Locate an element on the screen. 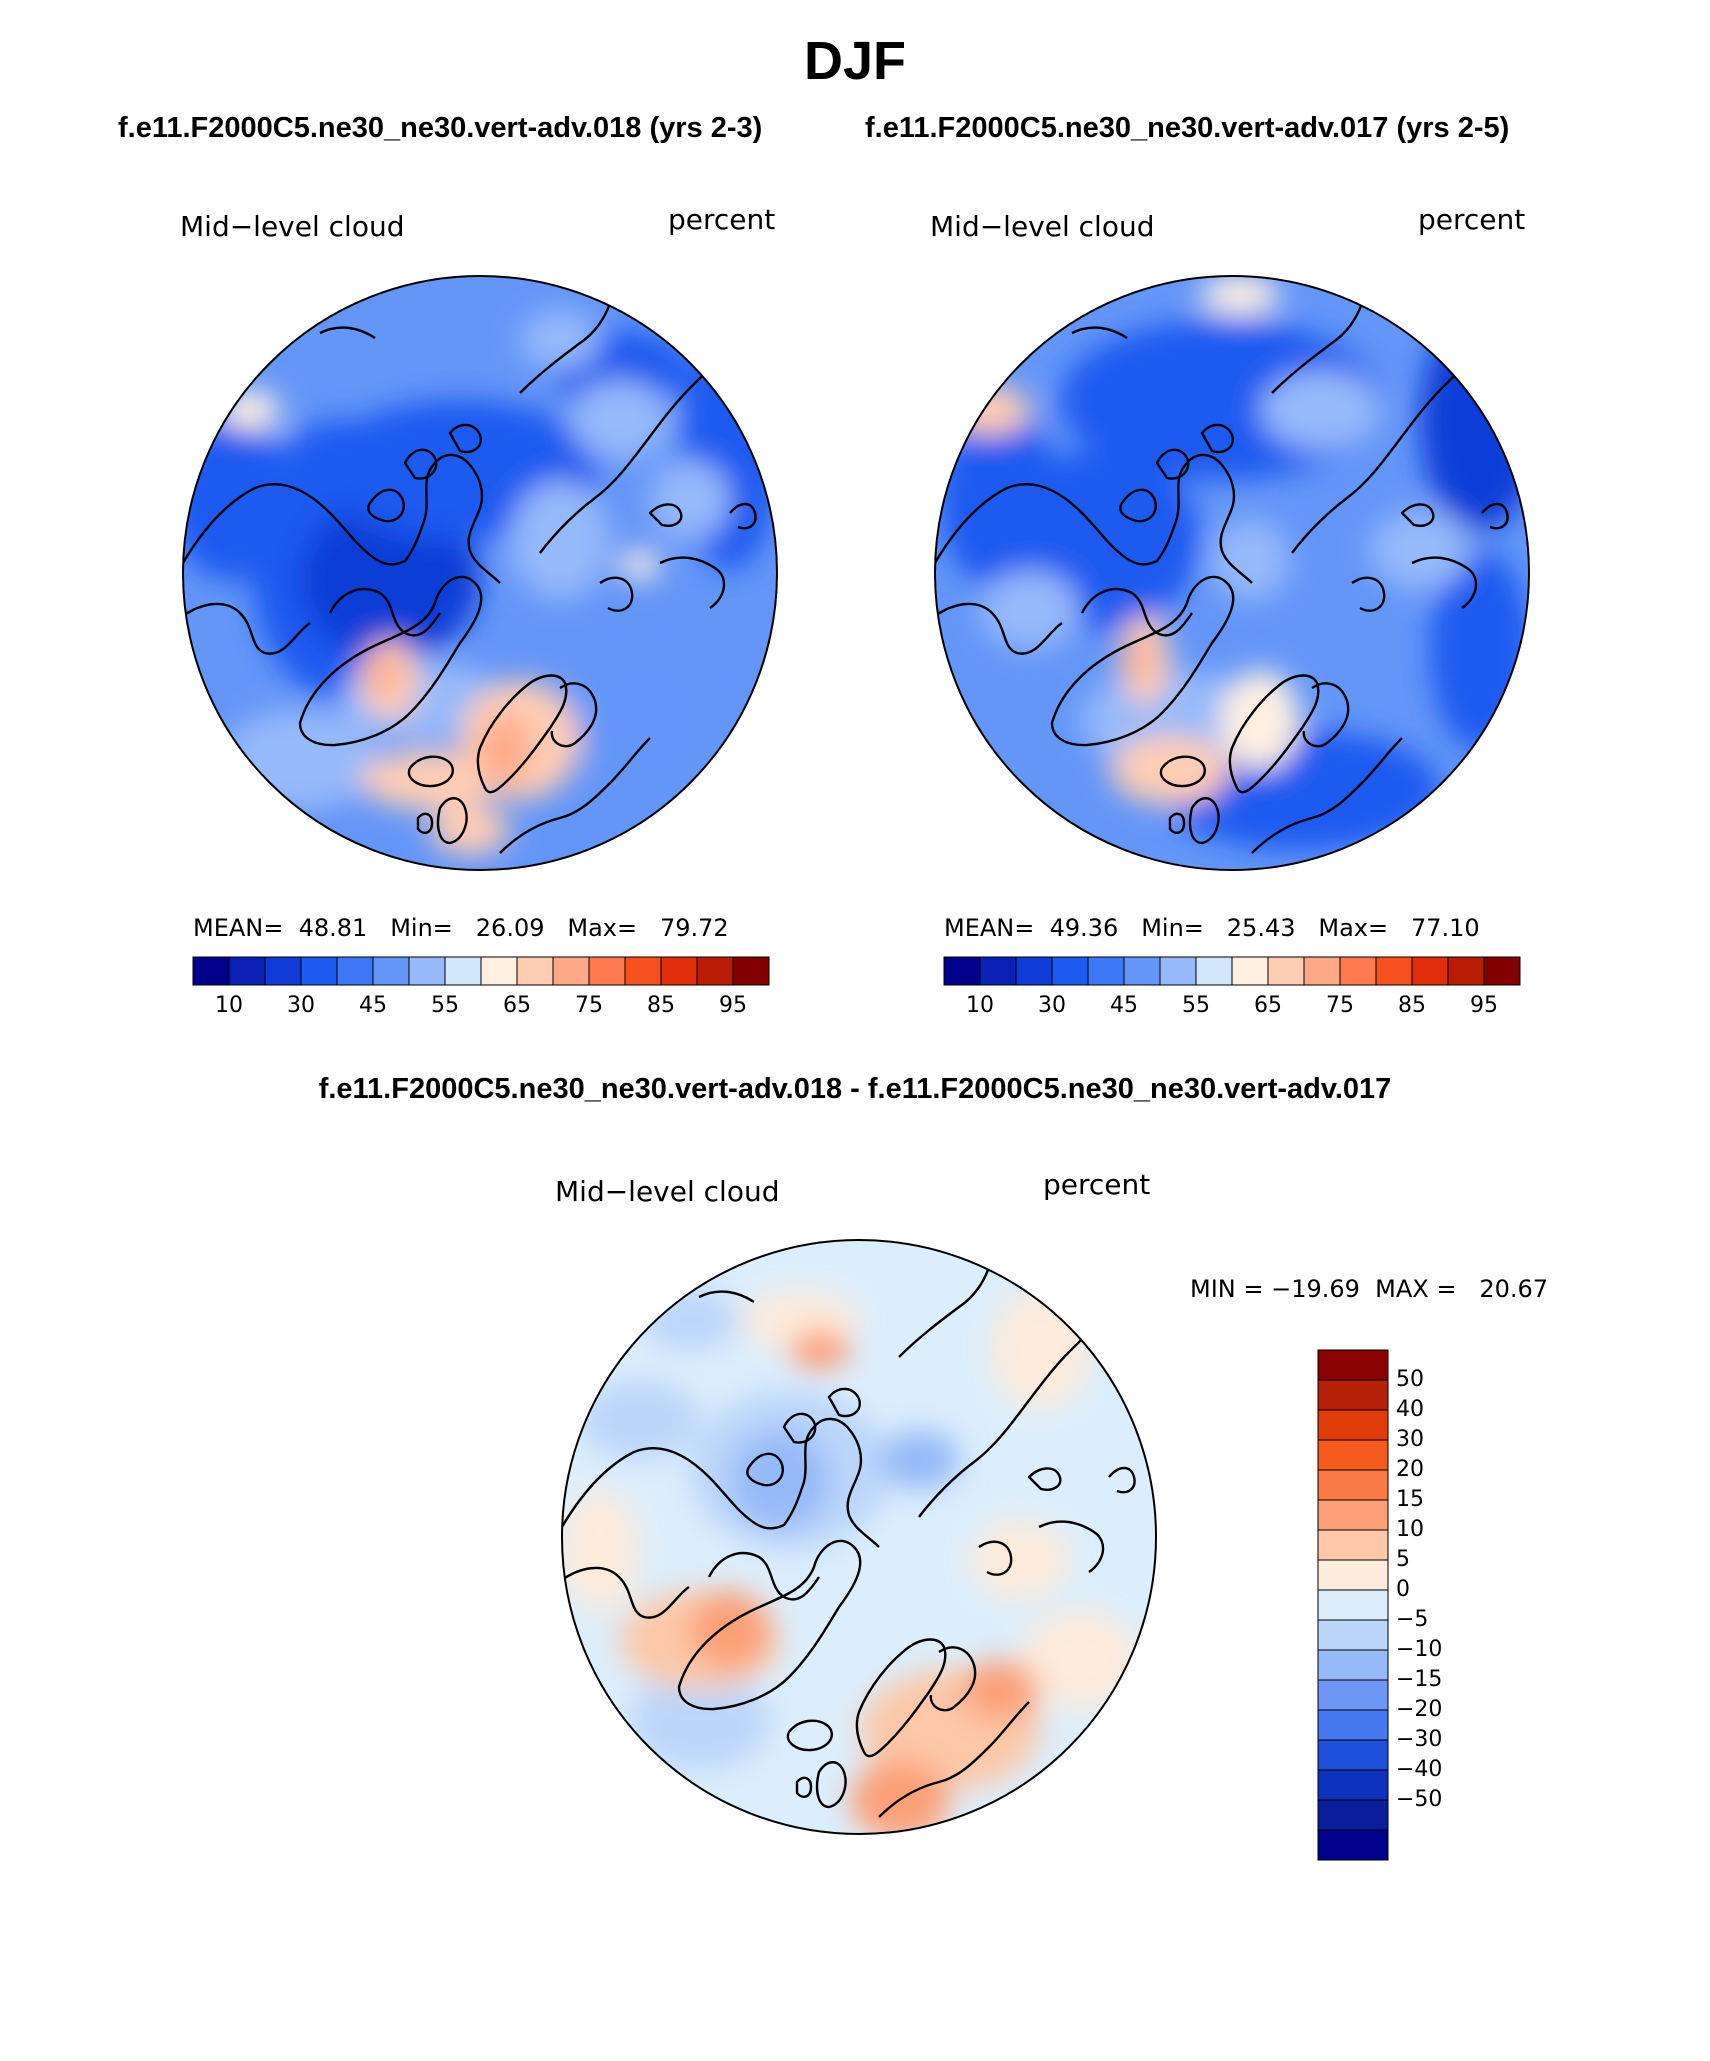 The height and width of the screenshot is (2061, 1710). diff-colorbar-tick-label: 20 is located at coordinates (1410, 1469).